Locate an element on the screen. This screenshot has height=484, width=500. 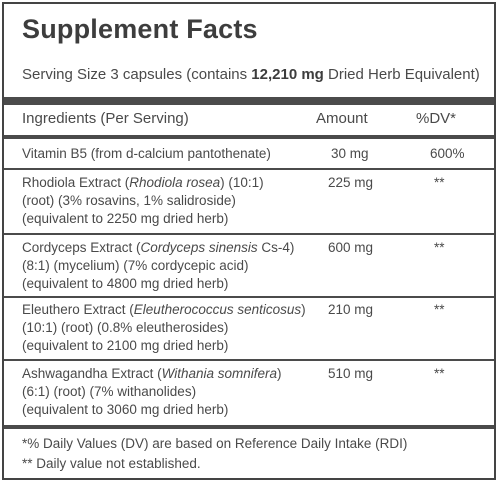
amount-ashwagandha: 510 mg is located at coordinates (351, 373).